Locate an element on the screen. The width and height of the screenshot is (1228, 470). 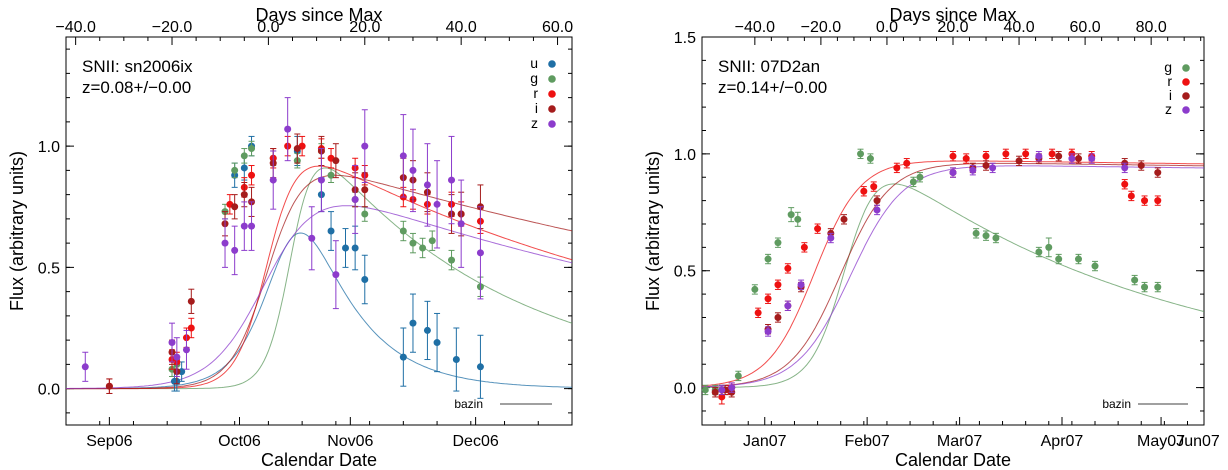
x-axis-title: Calendar Date is located at coordinates (953, 460).